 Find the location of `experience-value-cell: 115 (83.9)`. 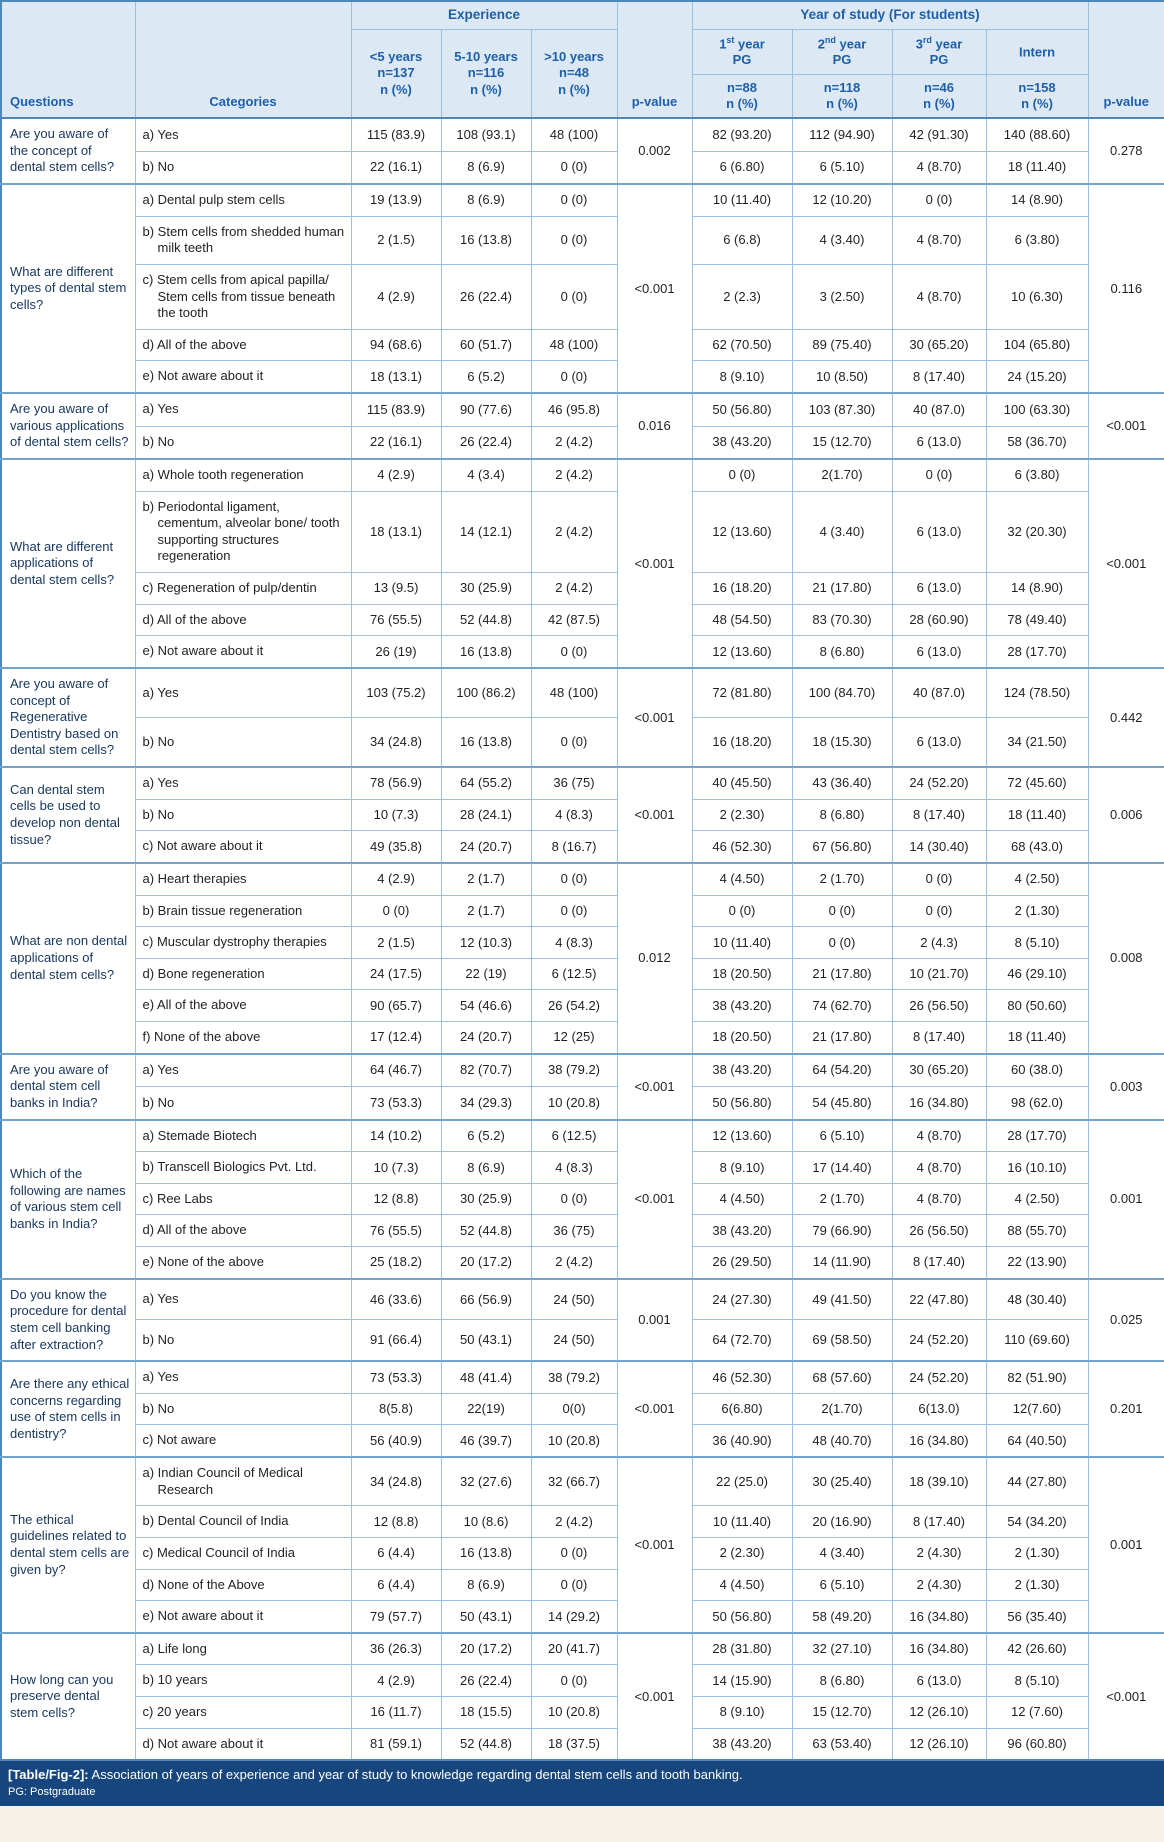

experience-value-cell: 115 (83.9) is located at coordinates (396, 134).